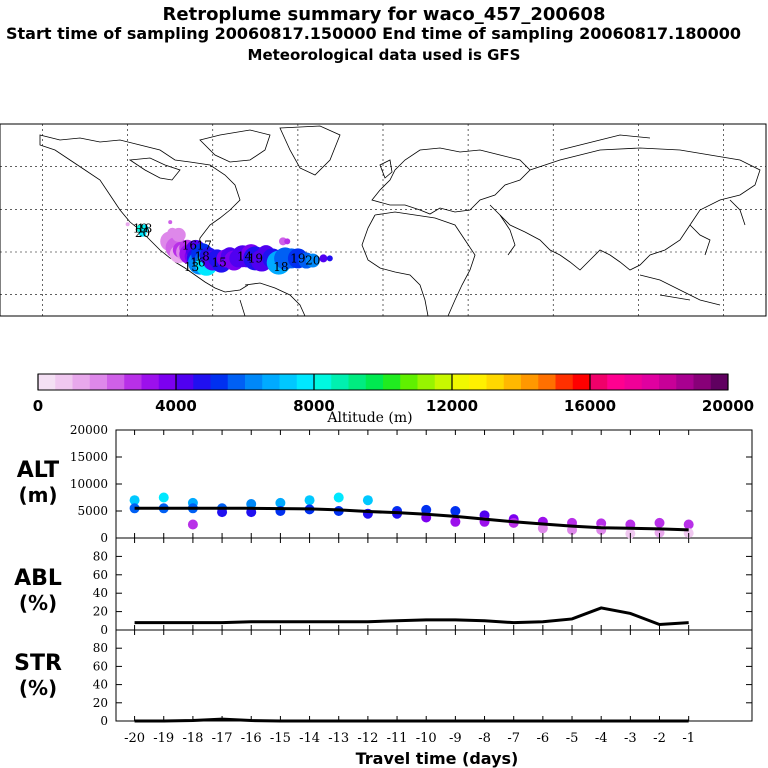 The image size is (768, 768). Describe the element at coordinates (411, 720) in the screenshot. I see `str-series-line` at that location.